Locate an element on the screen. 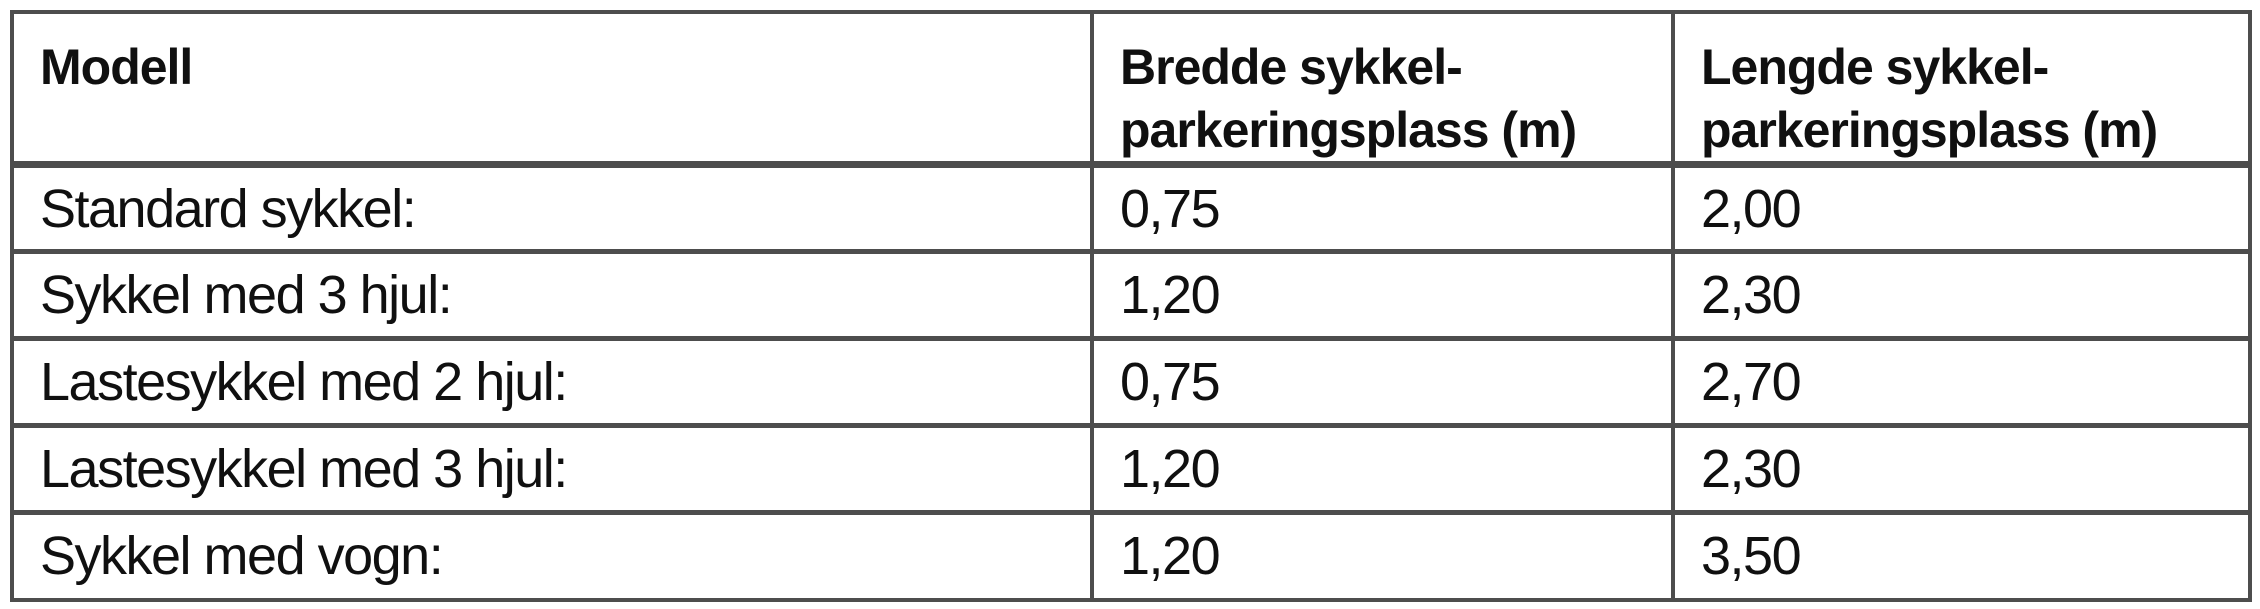 This screenshot has width=2260, height=609. table-row: Sykkel med vogn: 1,20 3,50 is located at coordinates (1131, 556).